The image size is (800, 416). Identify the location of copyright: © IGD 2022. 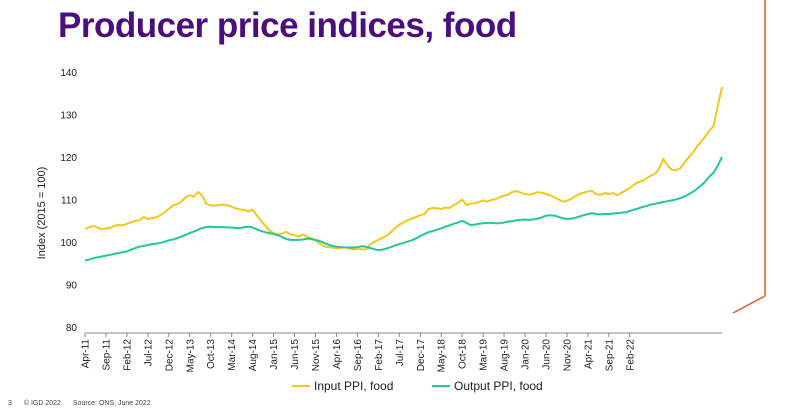
(42, 403).